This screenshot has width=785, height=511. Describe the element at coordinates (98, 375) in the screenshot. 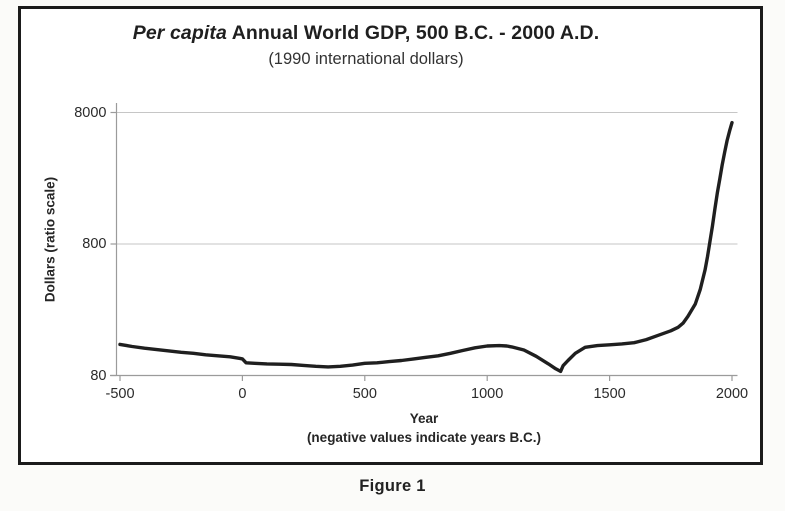

I see `y-tick-label: 80` at that location.